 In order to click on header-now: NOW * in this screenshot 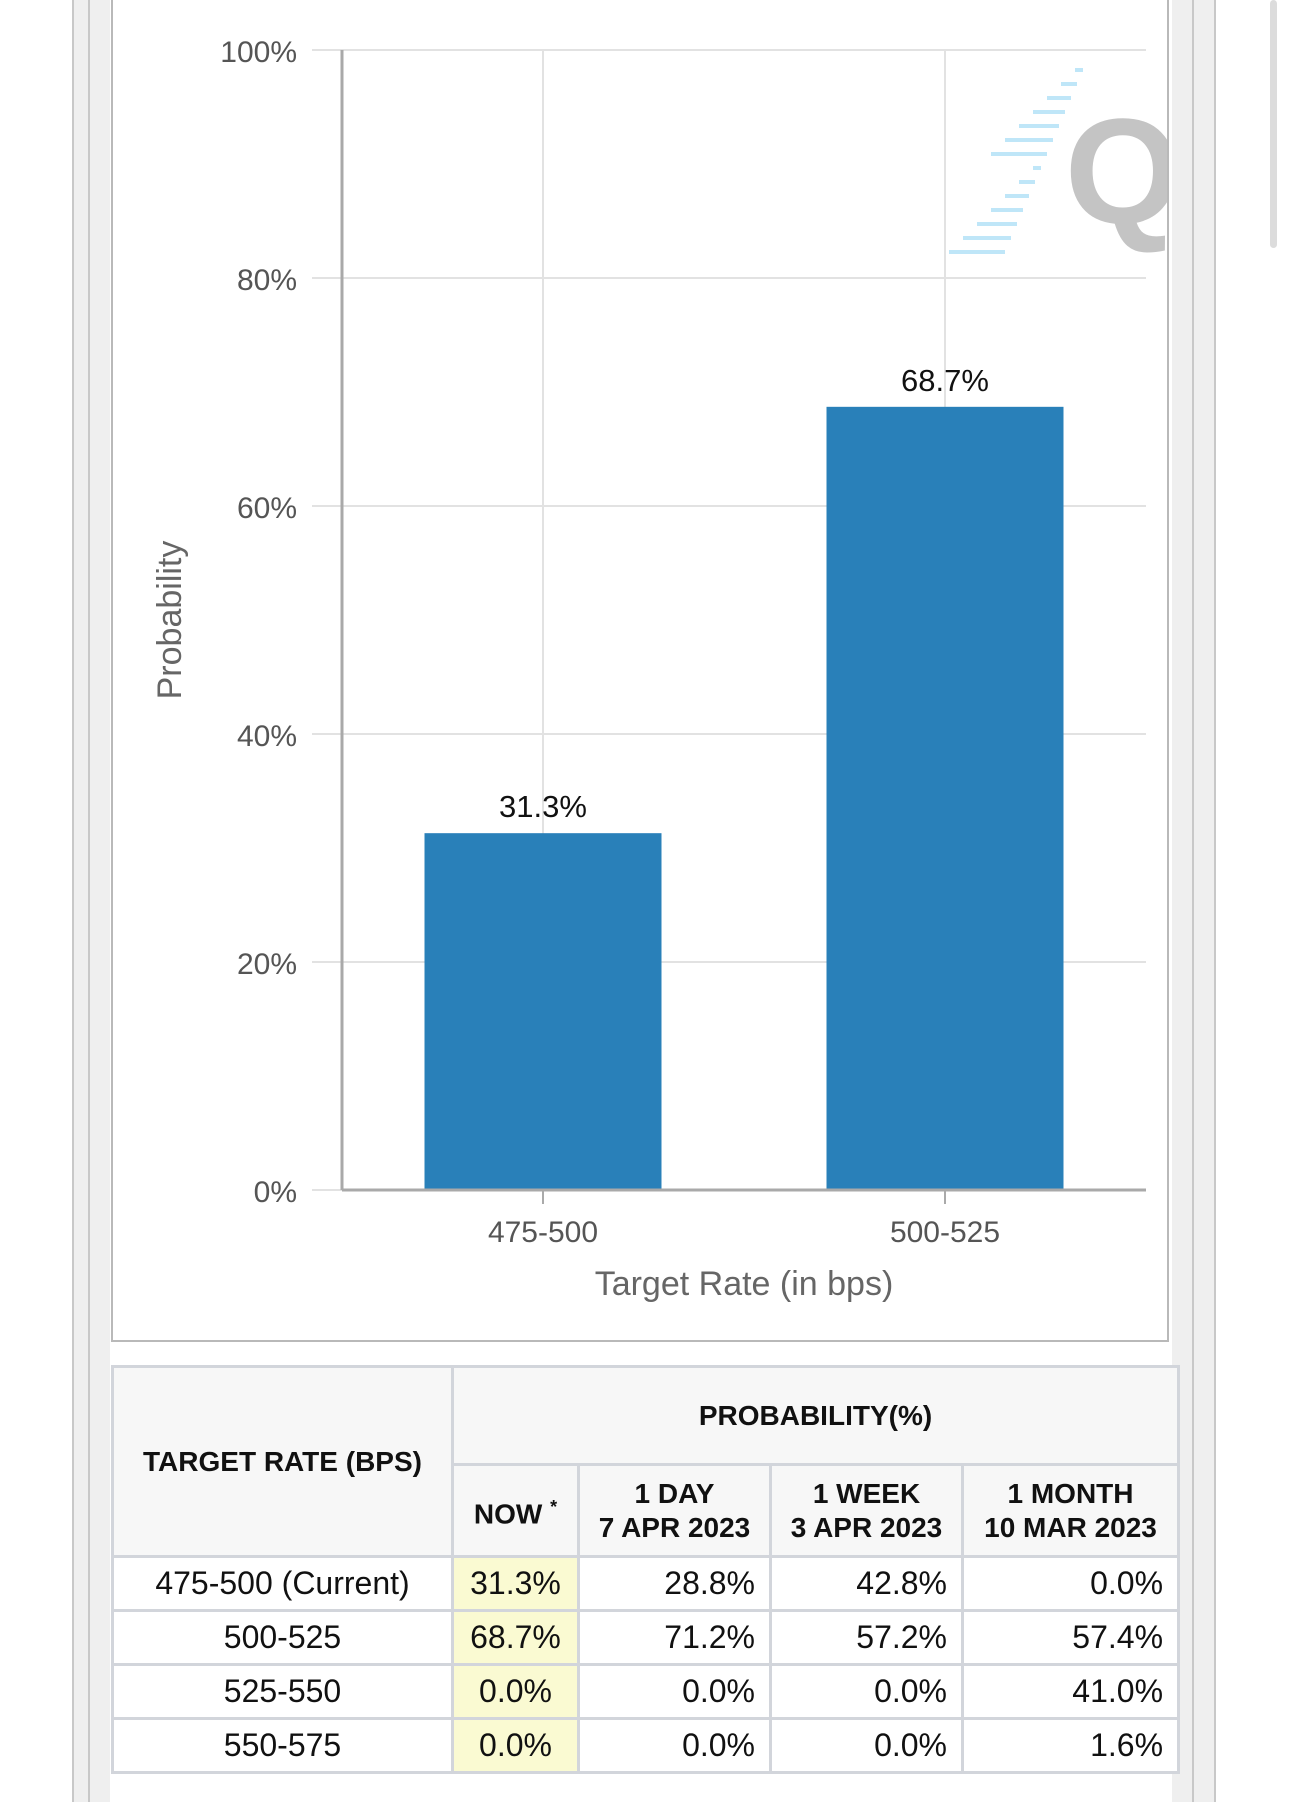, I will do `click(515, 1510)`.